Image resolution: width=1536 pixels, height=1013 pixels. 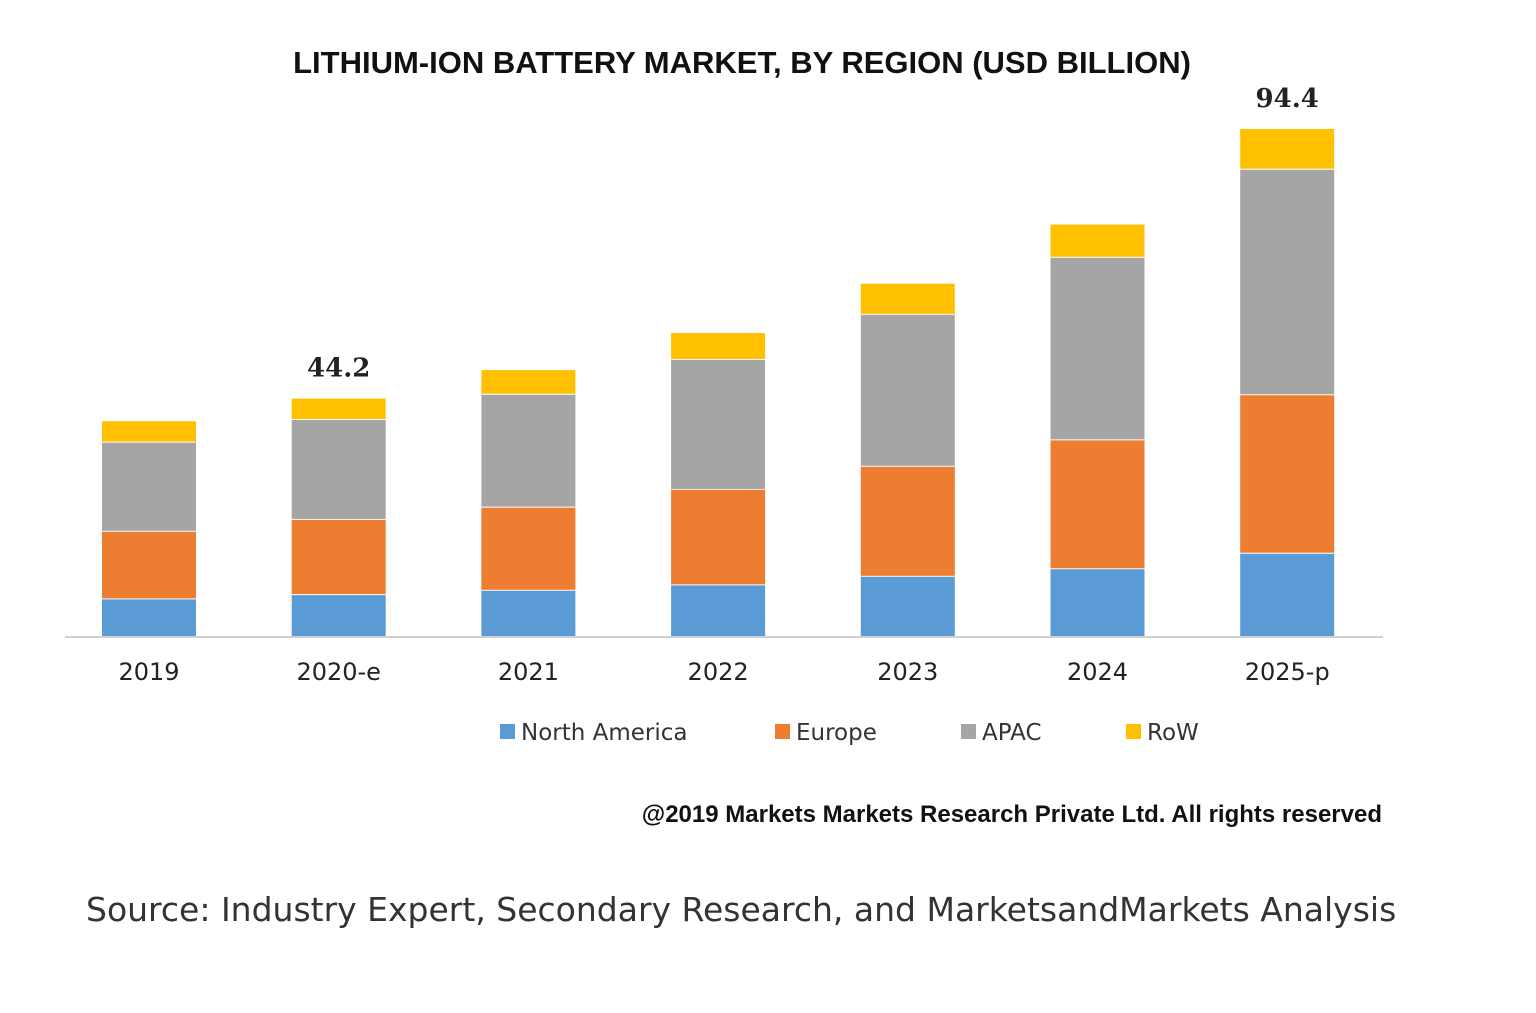 I want to click on bar-segment-apac-2023, so click(x=907, y=389).